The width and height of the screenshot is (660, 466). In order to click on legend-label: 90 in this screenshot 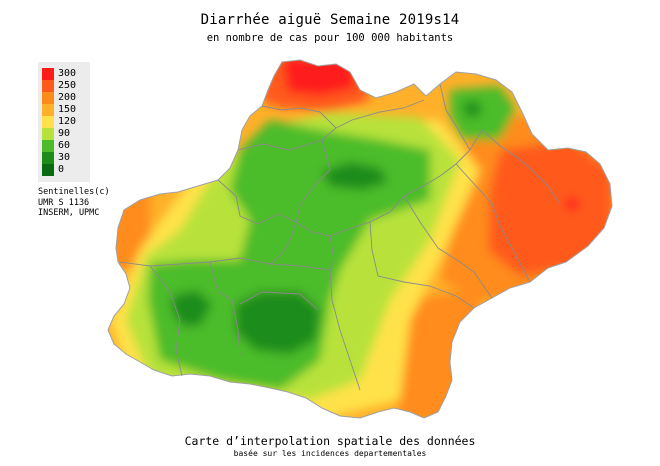, I will do `click(64, 133)`.